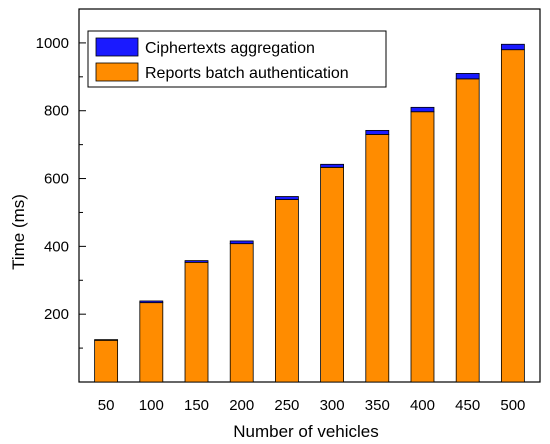 This screenshot has width=550, height=444. Describe the element at coordinates (56, 314) in the screenshot. I see `y-tick-label: 200` at that location.